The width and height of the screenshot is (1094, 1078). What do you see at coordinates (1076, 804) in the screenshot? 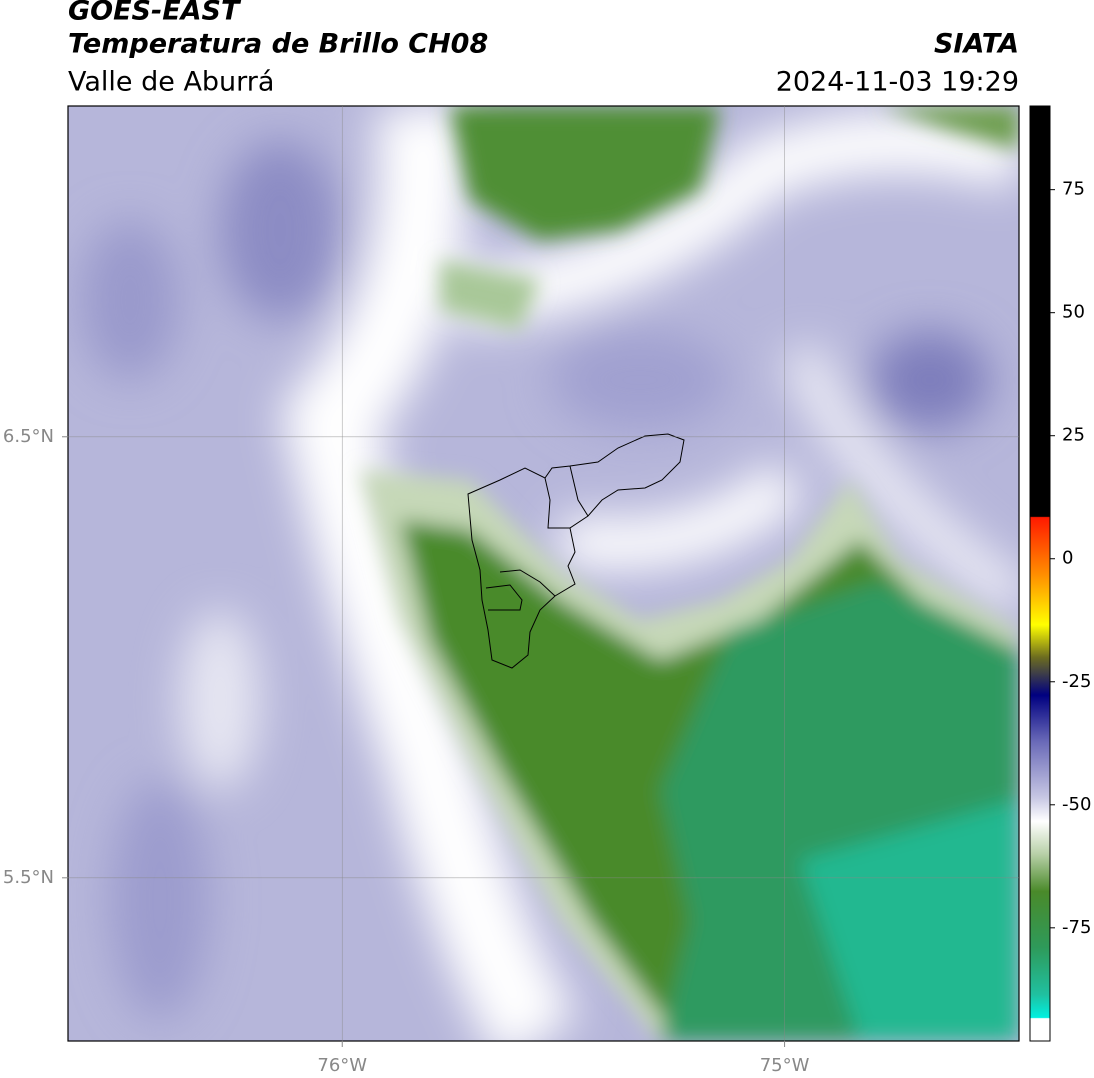
I see `colorbar-tick-label: -50` at bounding box center [1076, 804].